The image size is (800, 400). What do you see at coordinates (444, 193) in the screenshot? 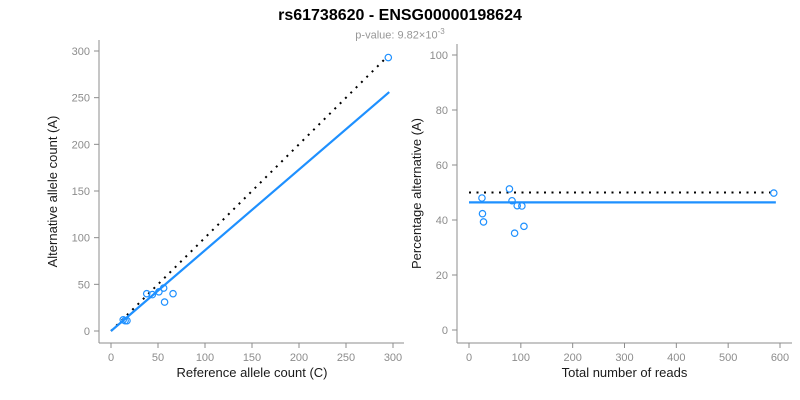
I see `y-axis: 0 20 40 60 80 100` at bounding box center [444, 193].